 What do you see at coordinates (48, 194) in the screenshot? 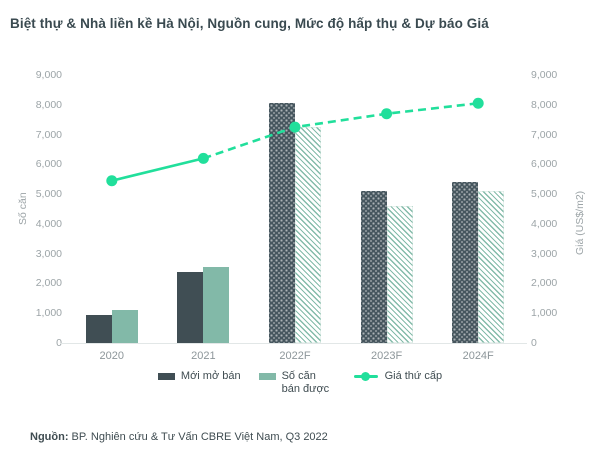
I see `y-axis-tick-left: 5,000` at bounding box center [48, 194].